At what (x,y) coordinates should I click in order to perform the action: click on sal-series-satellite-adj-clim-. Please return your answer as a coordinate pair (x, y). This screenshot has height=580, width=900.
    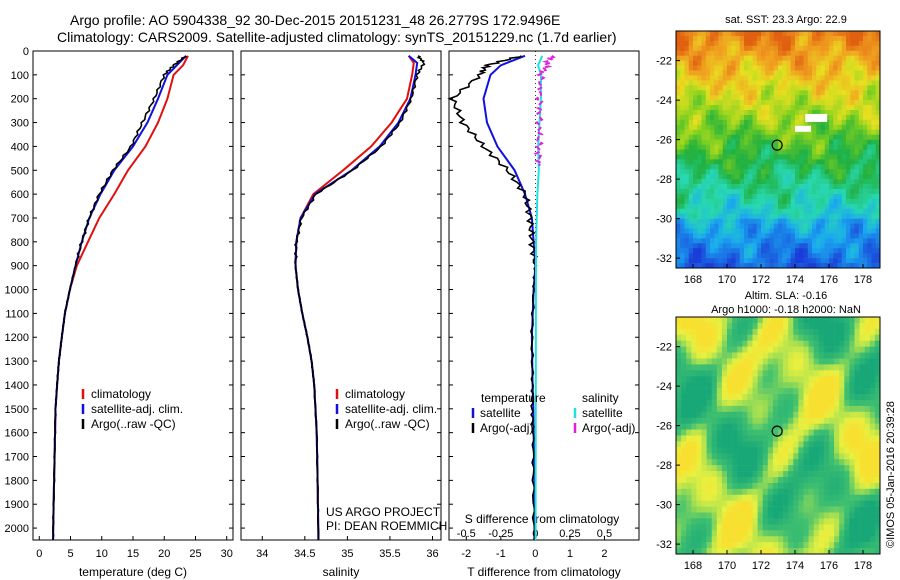
    Looking at the image, I should click on (356, 298).